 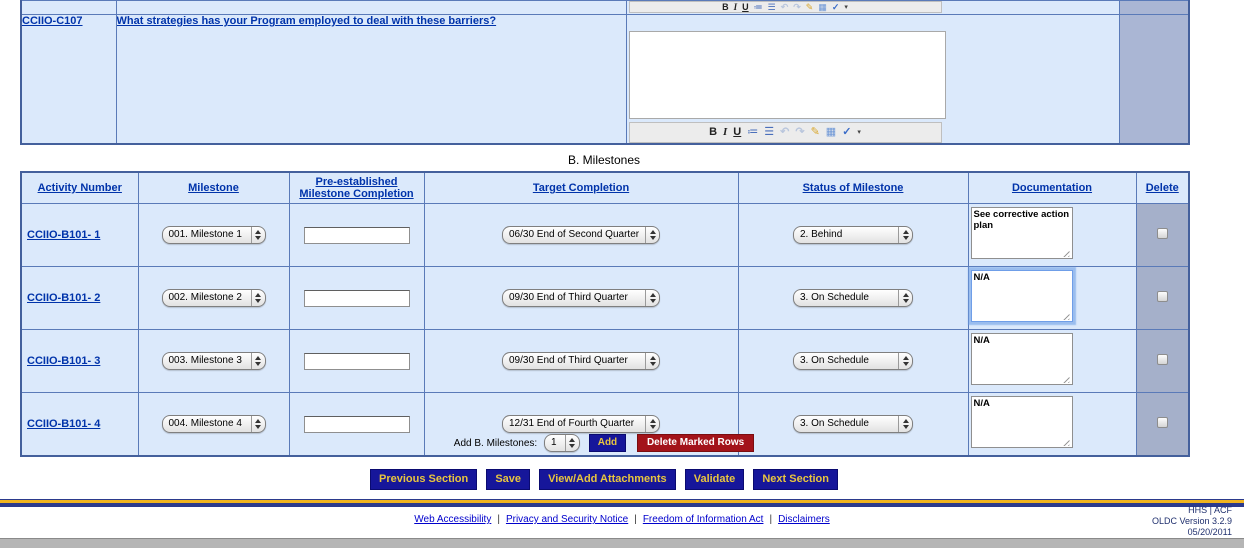 What do you see at coordinates (64, 235) in the screenshot?
I see `activity-number-link: CCIIO-B101- 1` at bounding box center [64, 235].